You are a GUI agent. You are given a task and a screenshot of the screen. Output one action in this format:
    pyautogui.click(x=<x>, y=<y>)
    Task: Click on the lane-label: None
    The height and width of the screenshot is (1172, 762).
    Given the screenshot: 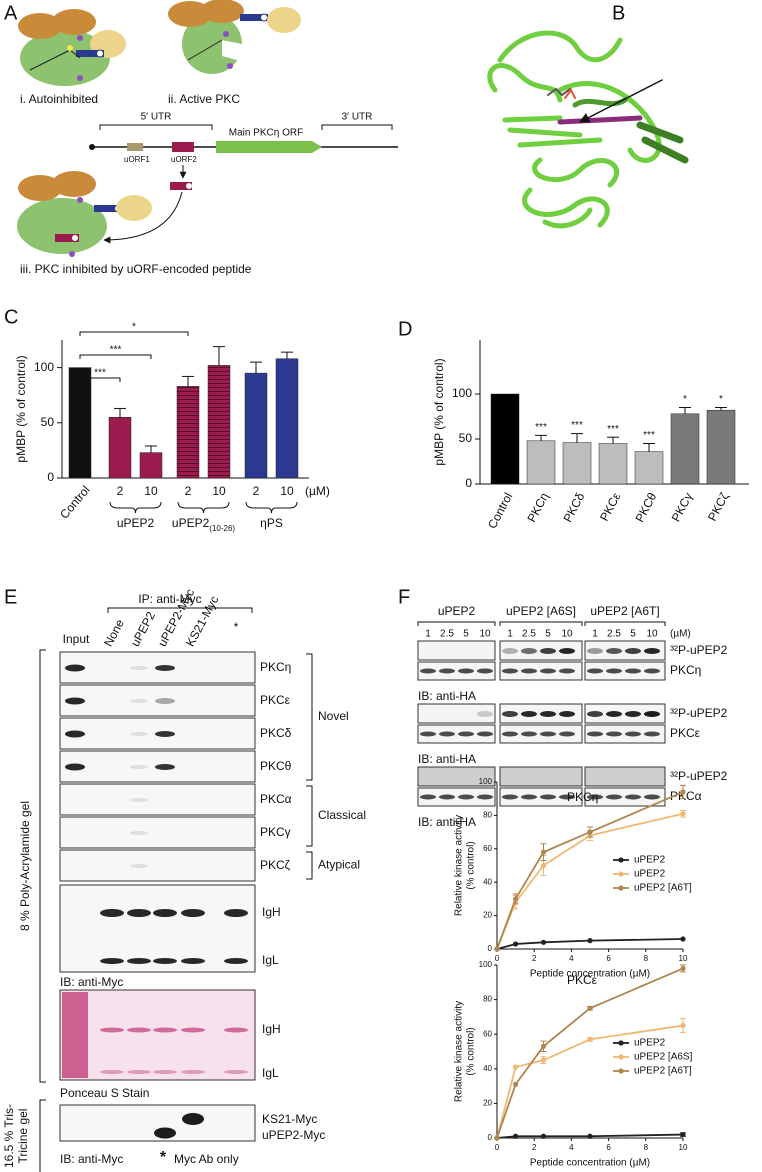 What is the action you would take?
    pyautogui.click(x=114, y=633)
    